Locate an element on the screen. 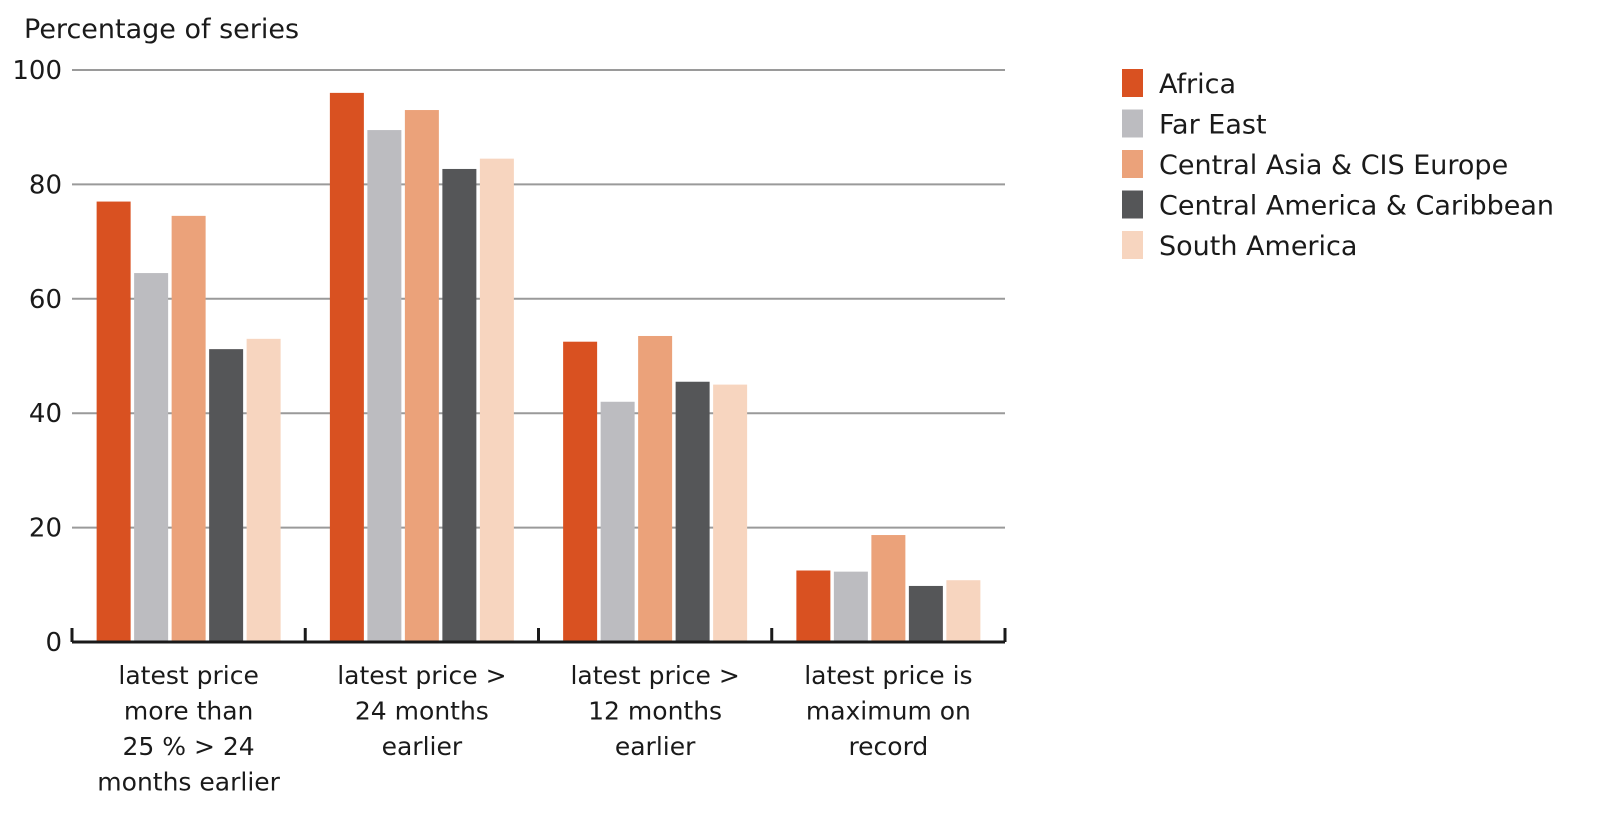 This screenshot has width=1621, height=821. y-axis-ticks: 0 20 40 60 80 100 is located at coordinates (37, 357).